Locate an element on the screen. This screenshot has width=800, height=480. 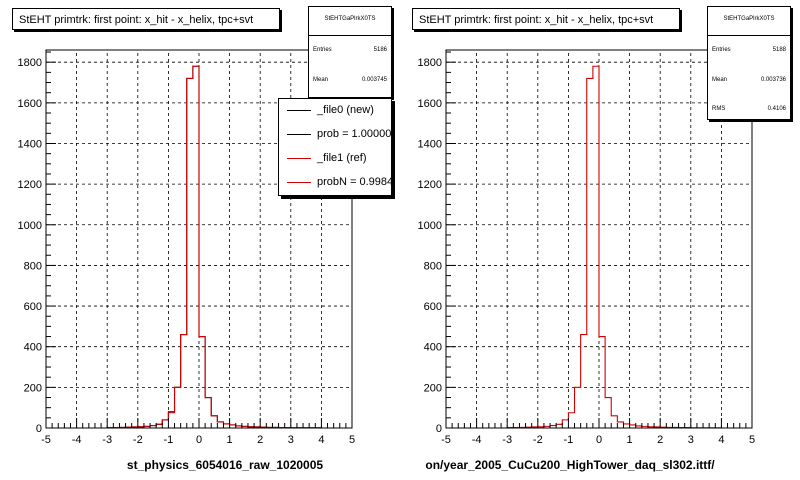
chart1-ytick-label-6: 1200 is located at coordinates (30, 185).